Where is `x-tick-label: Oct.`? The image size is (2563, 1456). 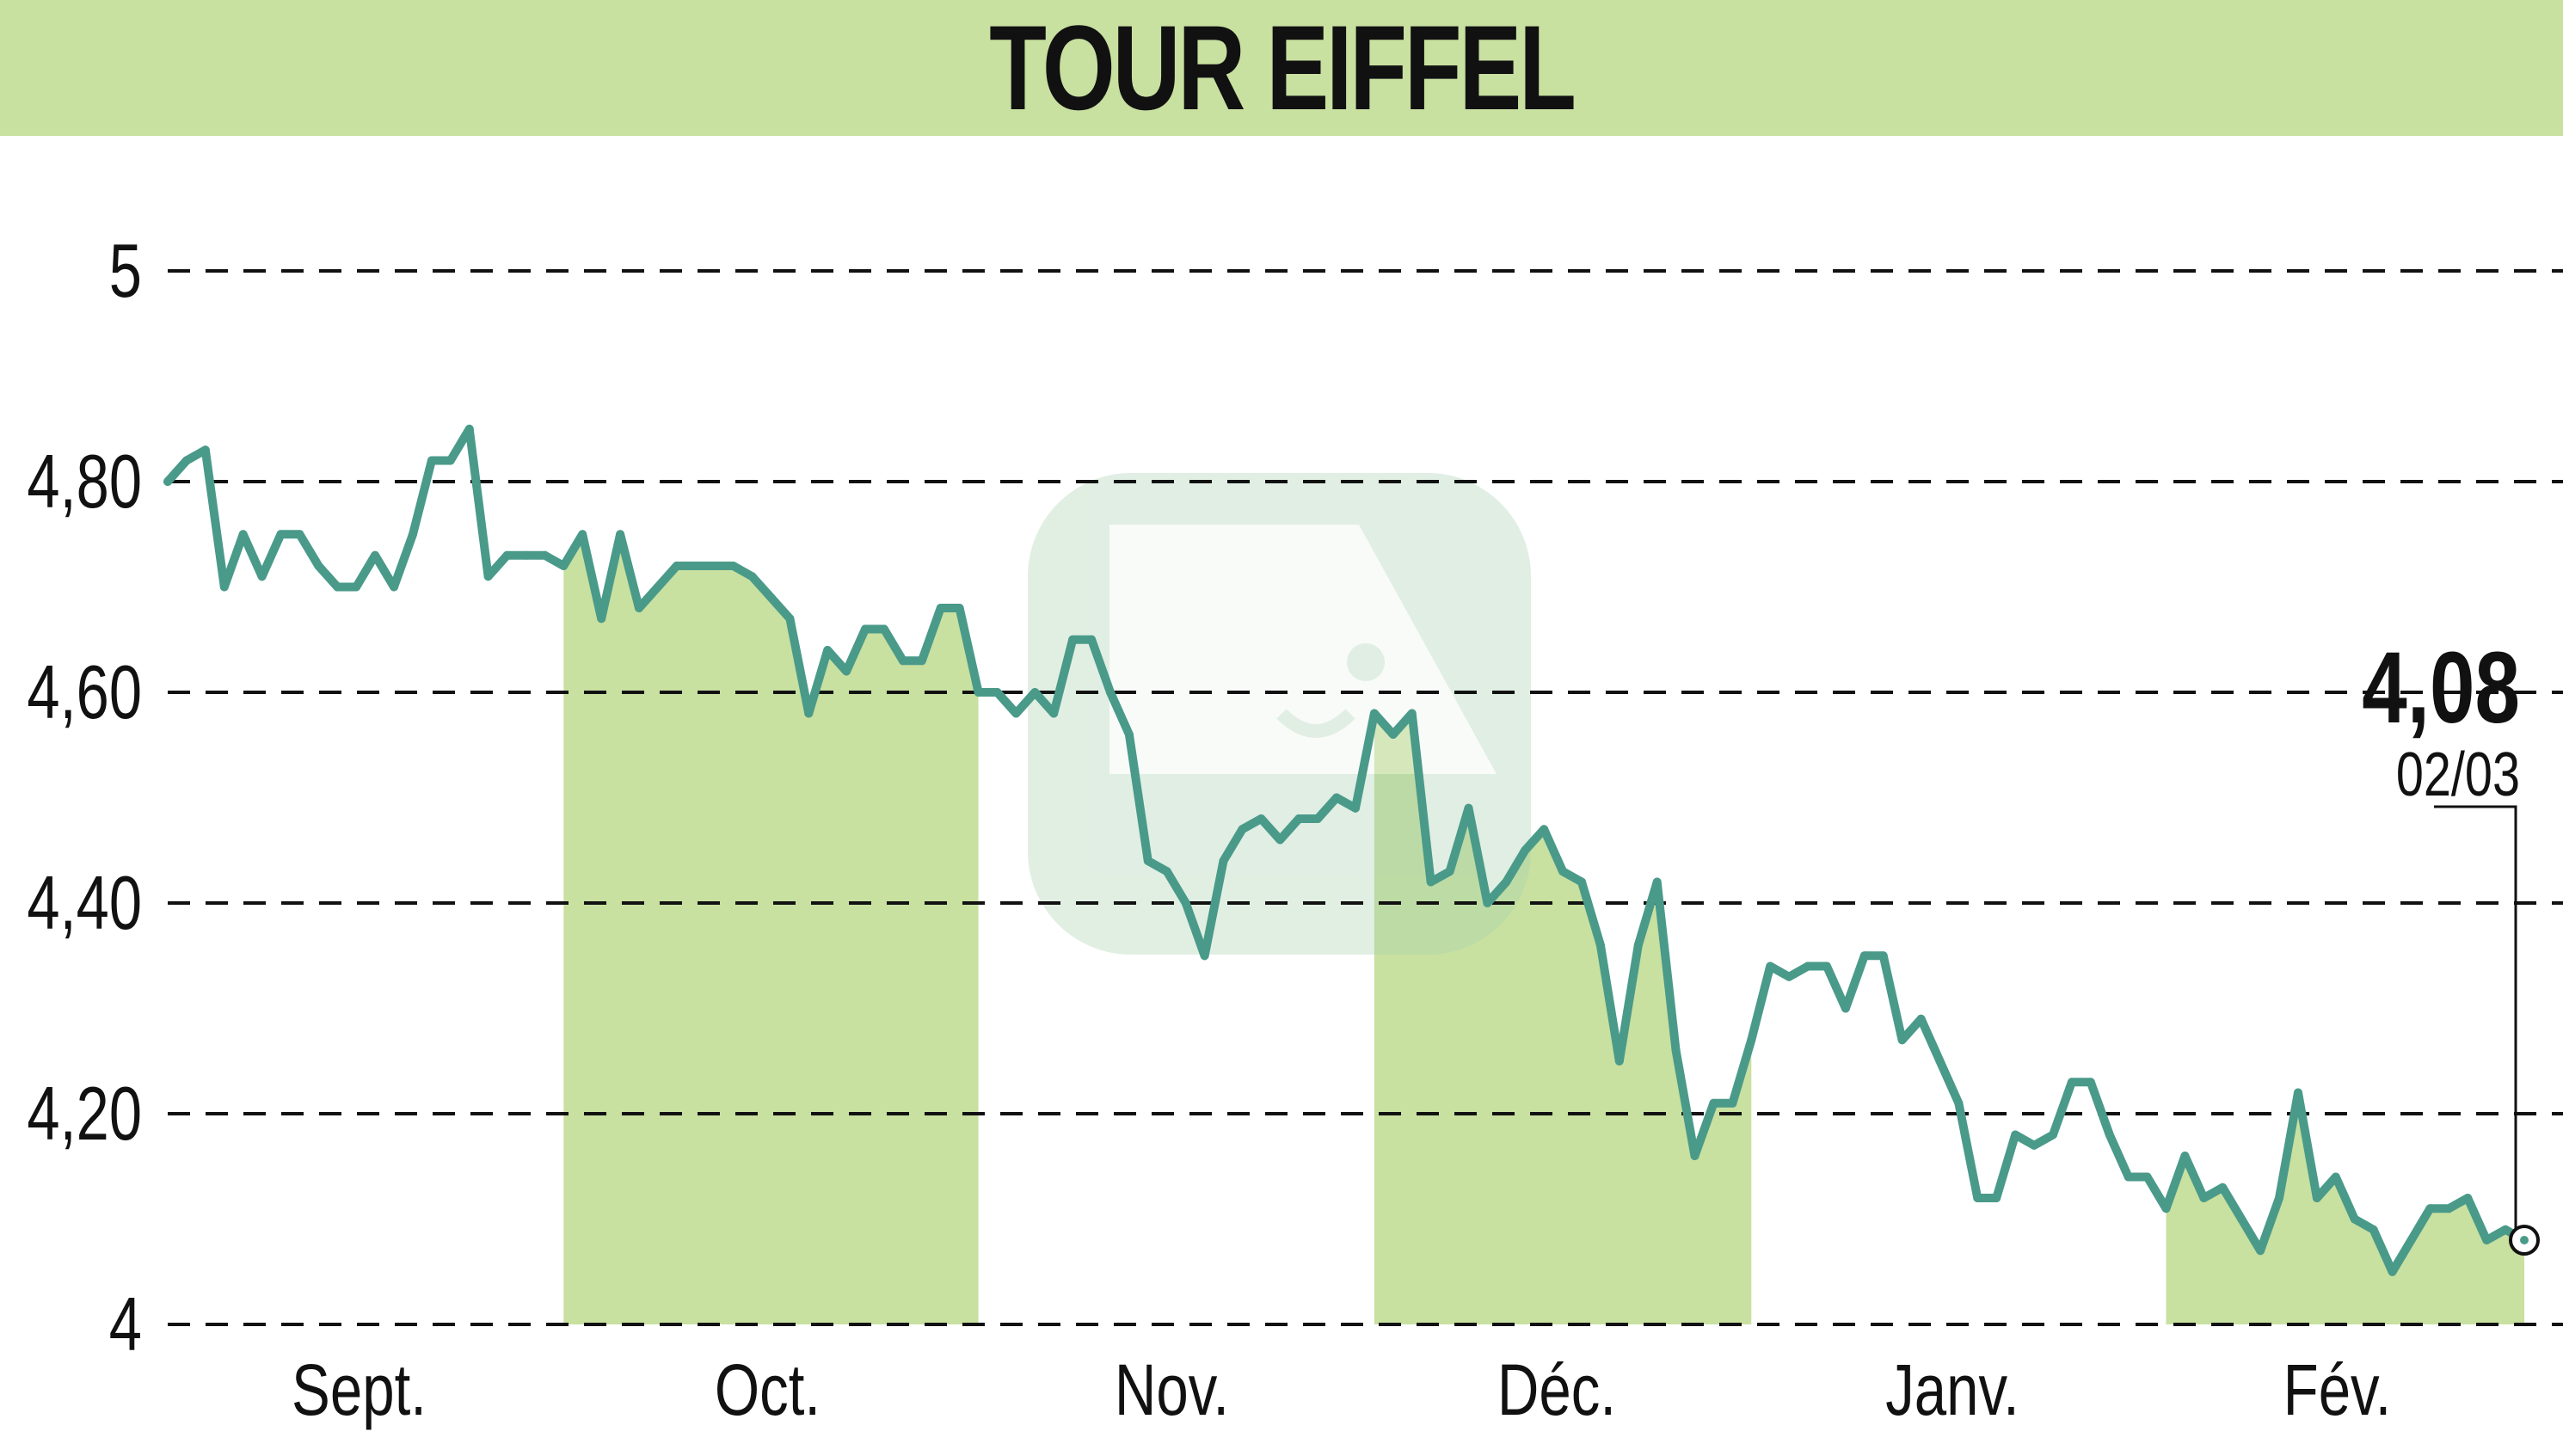 x-tick-label: Oct. is located at coordinates (768, 1391).